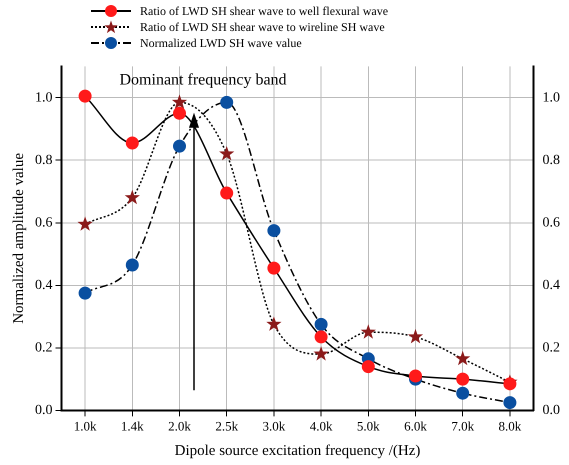 This screenshot has width=569, height=465. I want to click on x-tick-label: 1.4k, so click(132, 426).